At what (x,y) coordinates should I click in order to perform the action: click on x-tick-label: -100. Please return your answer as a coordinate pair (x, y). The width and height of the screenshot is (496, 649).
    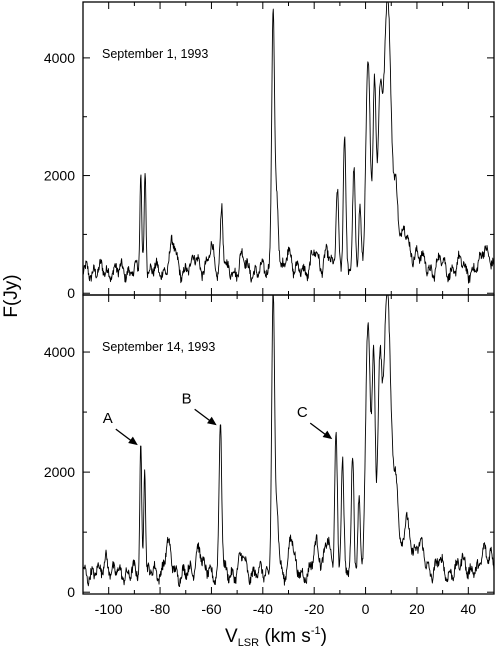
    Looking at the image, I should click on (109, 609).